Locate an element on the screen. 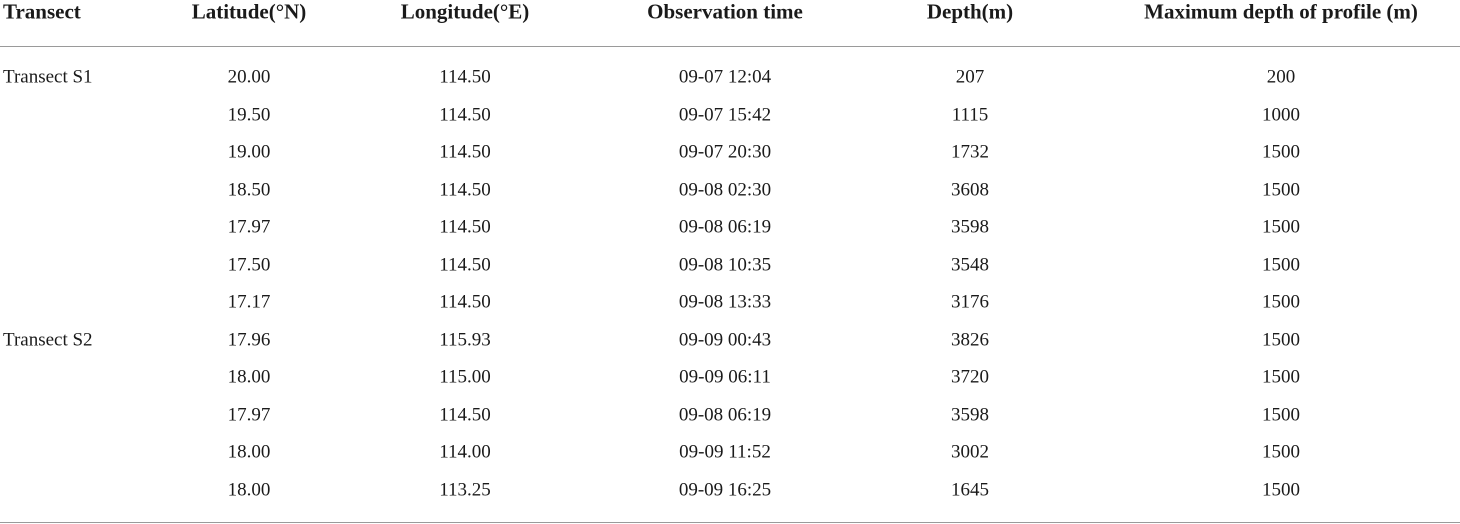  table-cell: 1732 is located at coordinates (970, 152).